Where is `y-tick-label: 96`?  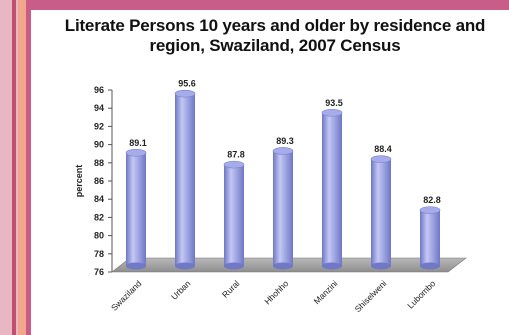 y-tick-label: 96 is located at coordinates (99, 90).